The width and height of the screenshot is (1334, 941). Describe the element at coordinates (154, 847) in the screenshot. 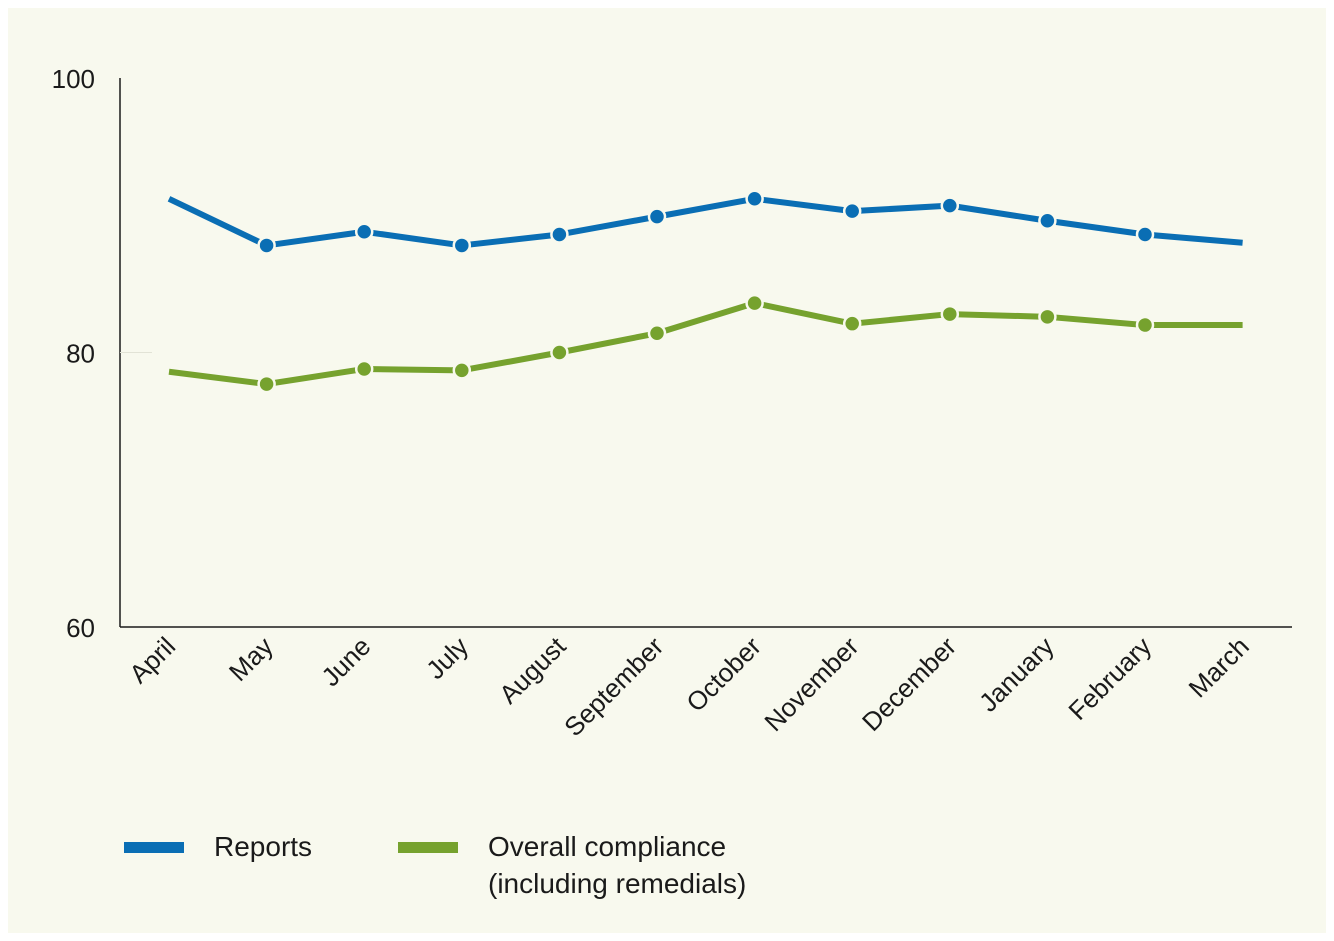

I see `legend-swatch-reports` at that location.